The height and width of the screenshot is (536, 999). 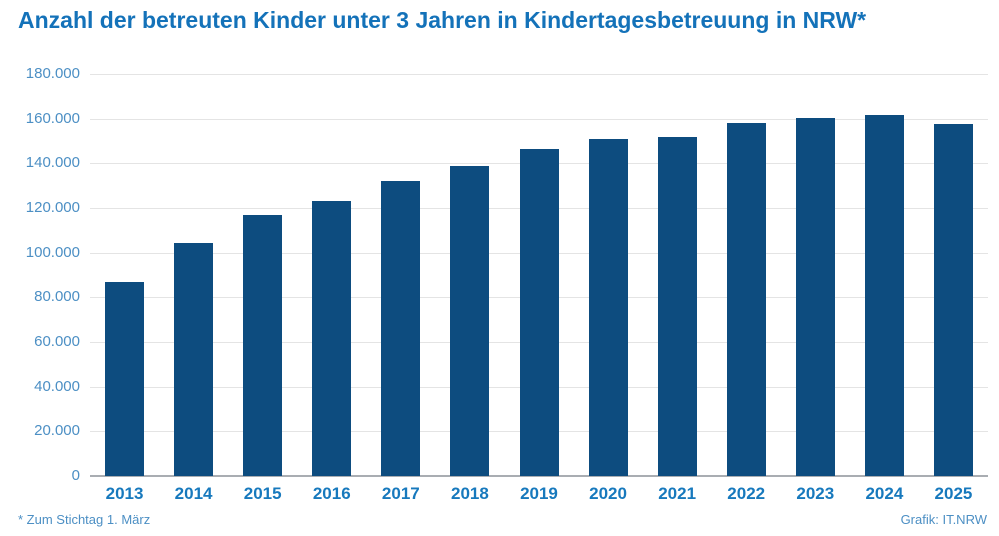 I want to click on y-tick-label: 80.000, so click(x=57, y=297).